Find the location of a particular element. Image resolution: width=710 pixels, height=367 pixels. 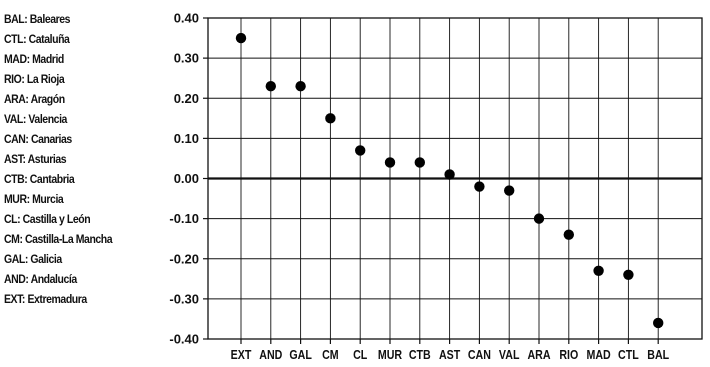

legend-entry: MUR: Murcia is located at coordinates (34, 199).